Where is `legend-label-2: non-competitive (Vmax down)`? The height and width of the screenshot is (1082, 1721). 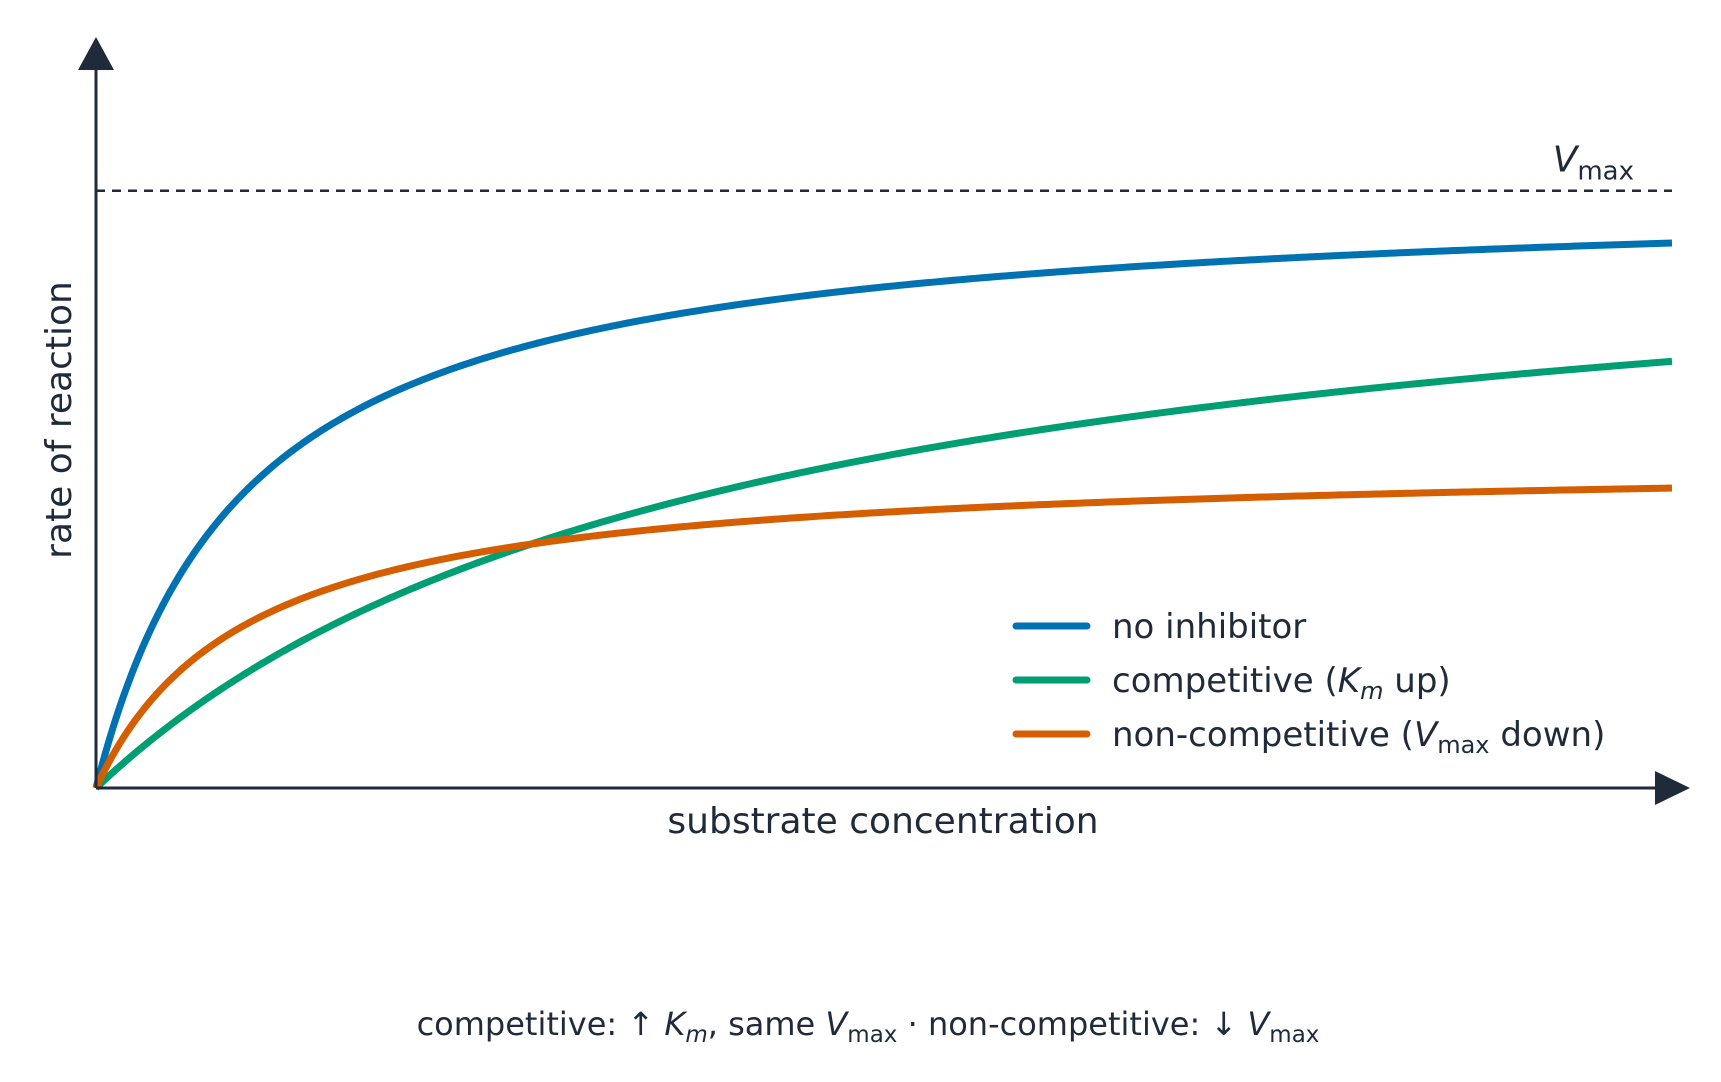 legend-label-2: non-competitive (Vmax down) is located at coordinates (1358, 737).